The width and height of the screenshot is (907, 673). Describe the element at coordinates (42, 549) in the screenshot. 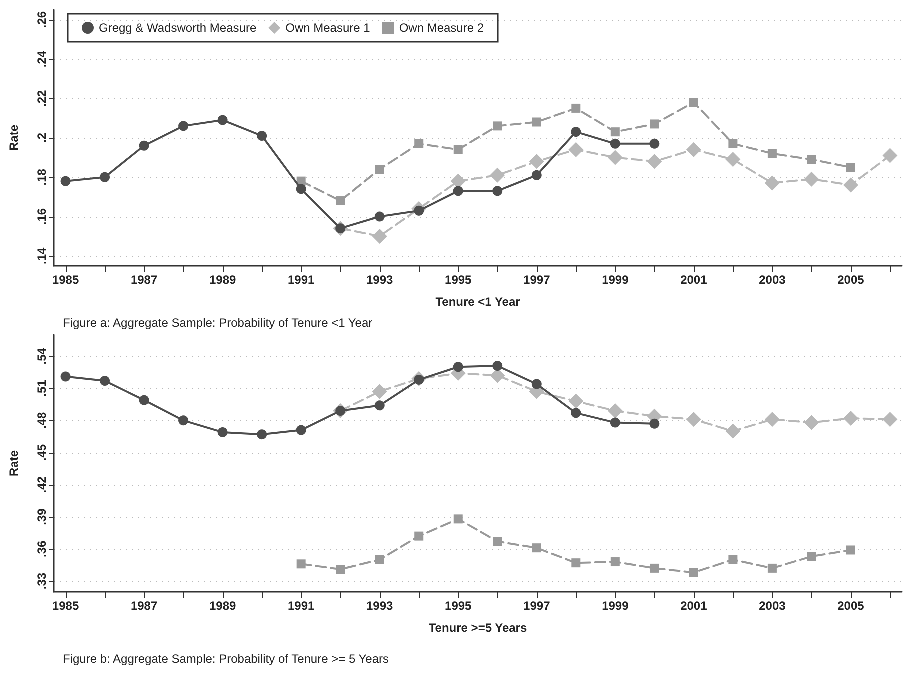

I see `y-tick-label: .36` at that location.